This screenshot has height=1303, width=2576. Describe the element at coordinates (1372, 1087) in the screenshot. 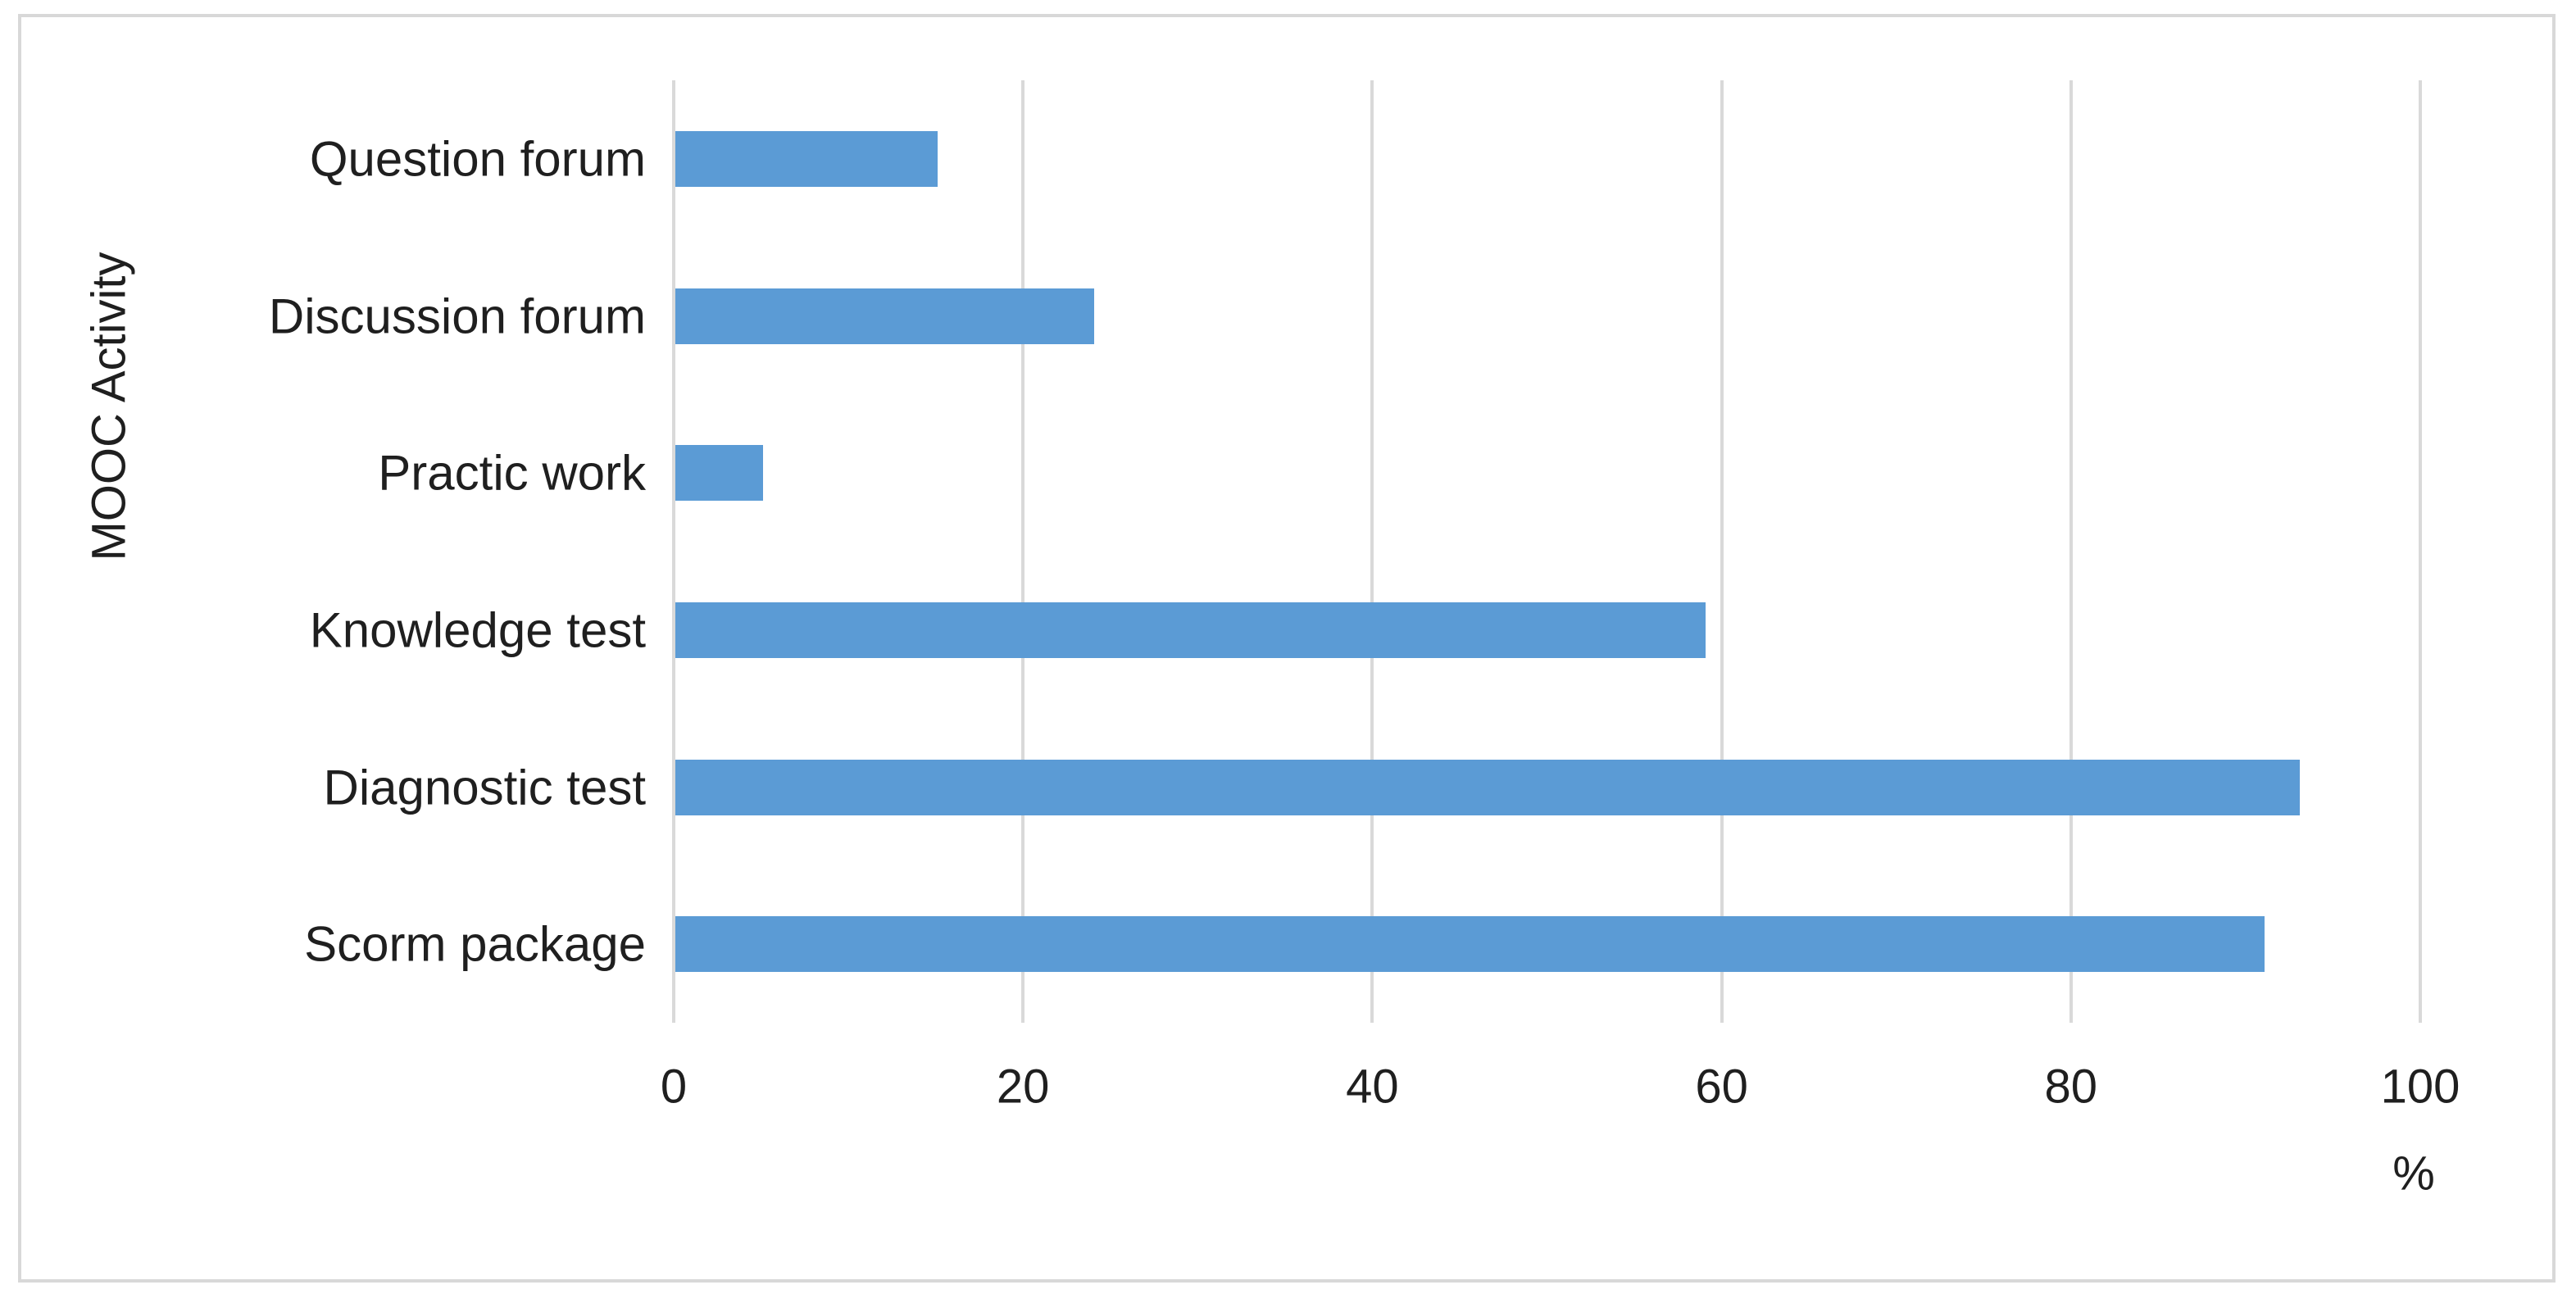

I see `x-tick-label-40: 40` at that location.